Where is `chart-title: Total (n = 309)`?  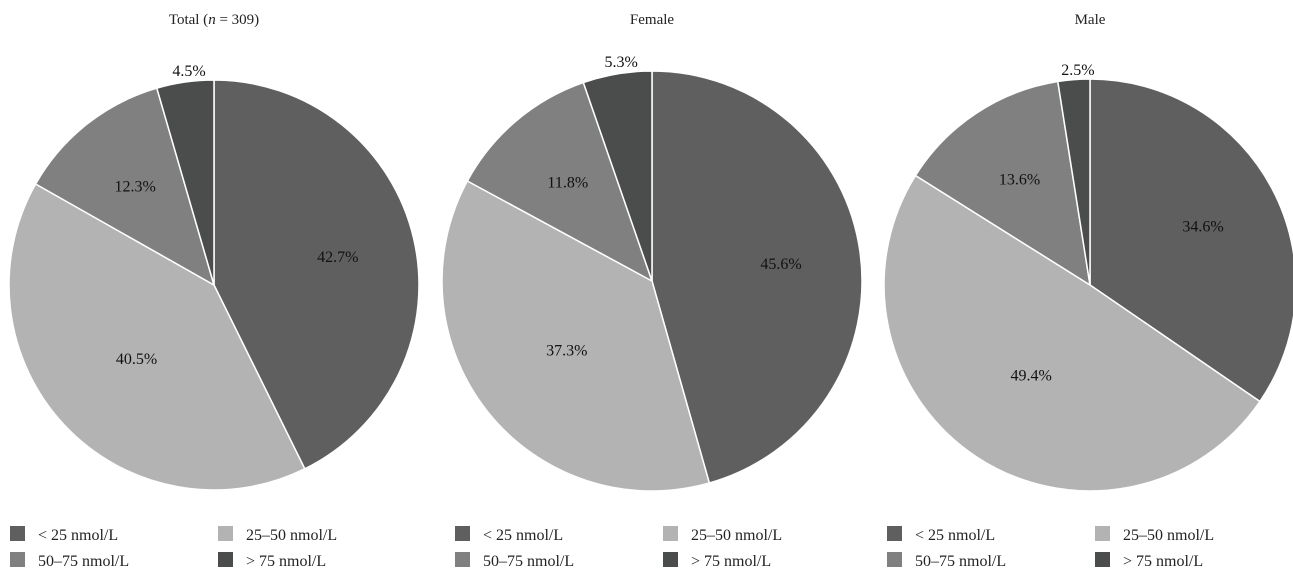
chart-title: Total (n = 309) is located at coordinates (214, 20).